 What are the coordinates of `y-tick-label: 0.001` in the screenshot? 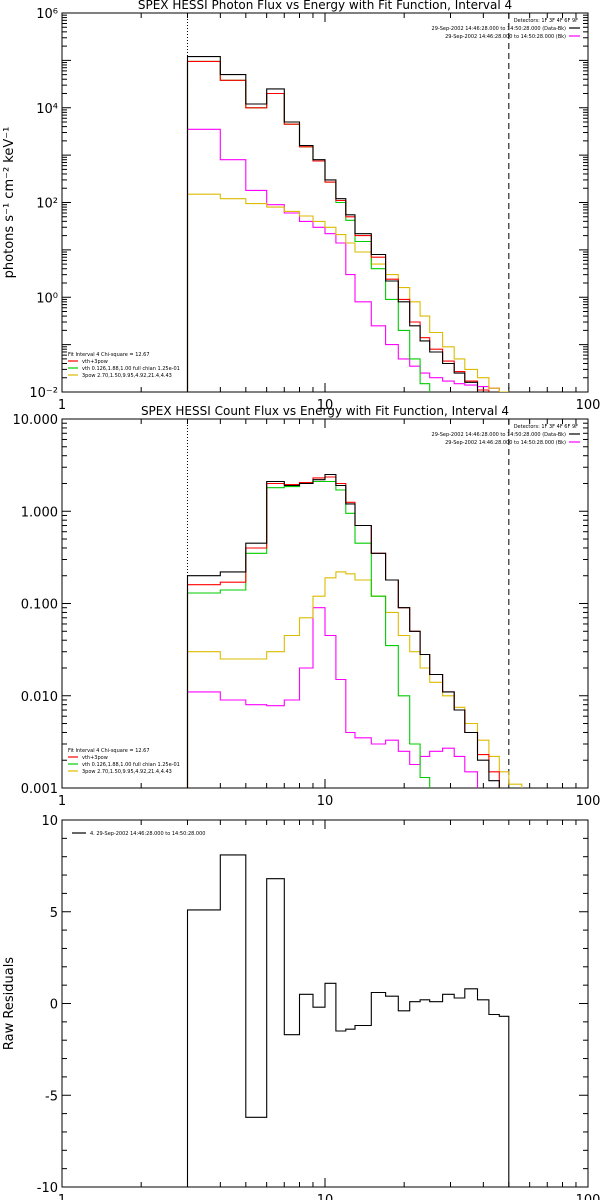 It's located at (39, 789).